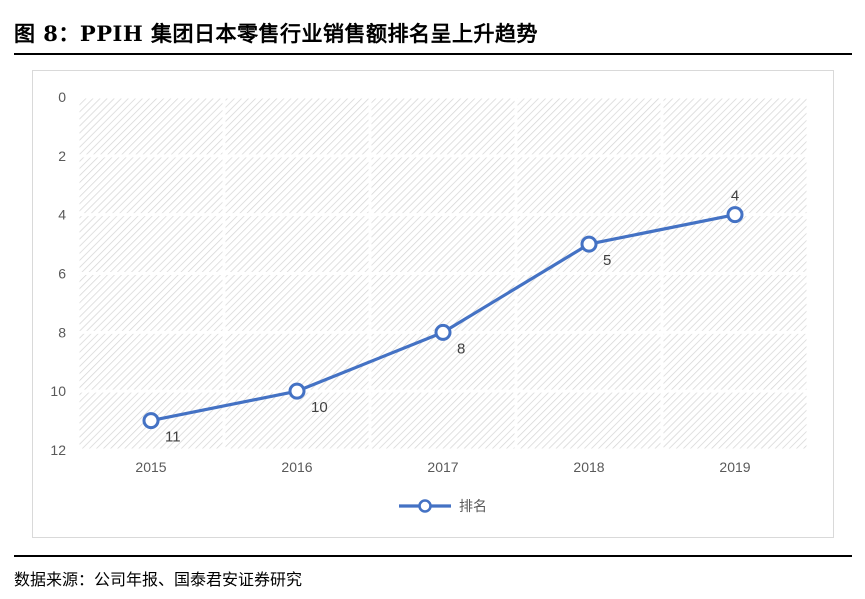 Image resolution: width=865 pixels, height=599 pixels. Describe the element at coordinates (734, 467) in the screenshot. I see `x-tick-label: 2019` at that location.